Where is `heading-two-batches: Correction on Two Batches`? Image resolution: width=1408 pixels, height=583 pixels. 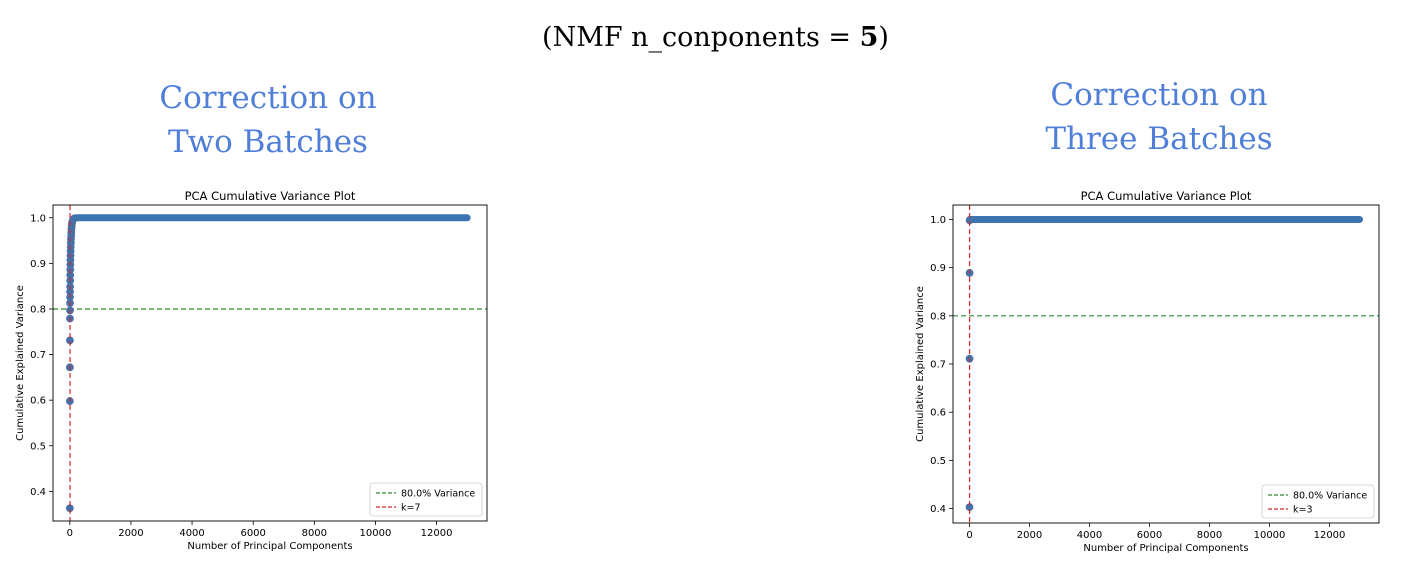
heading-two-batches: Correction on Two Batches is located at coordinates (268, 120).